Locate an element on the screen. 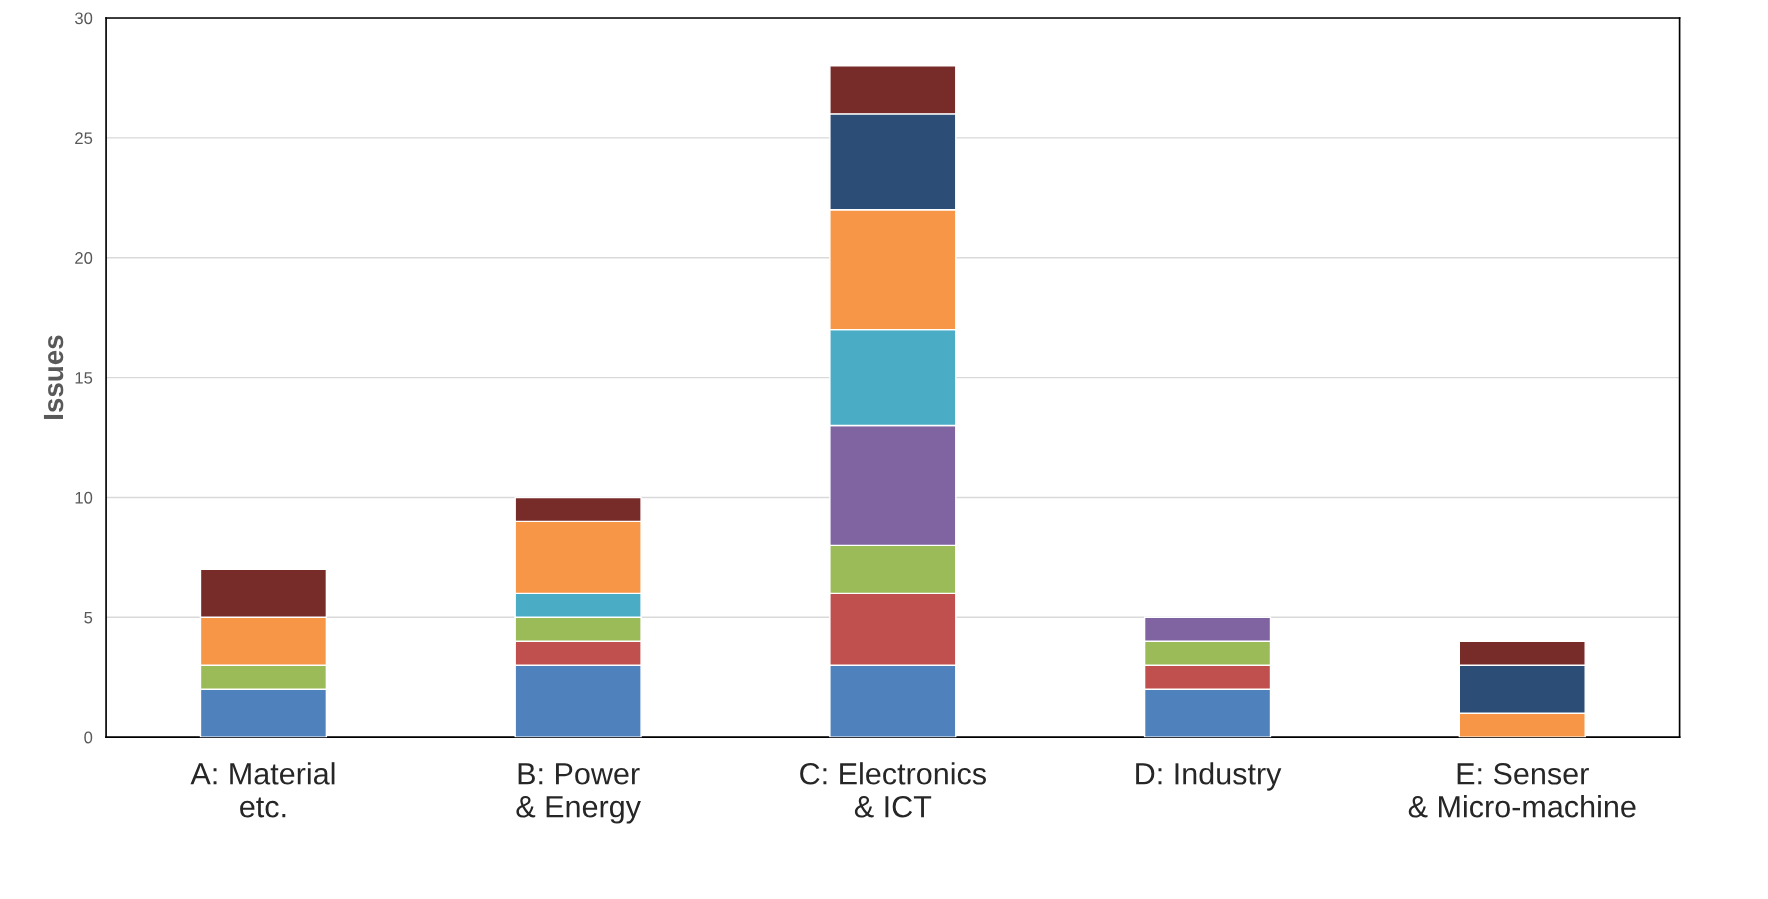 This screenshot has width=1768, height=899. y-tick-label: 10 is located at coordinates (84, 497).